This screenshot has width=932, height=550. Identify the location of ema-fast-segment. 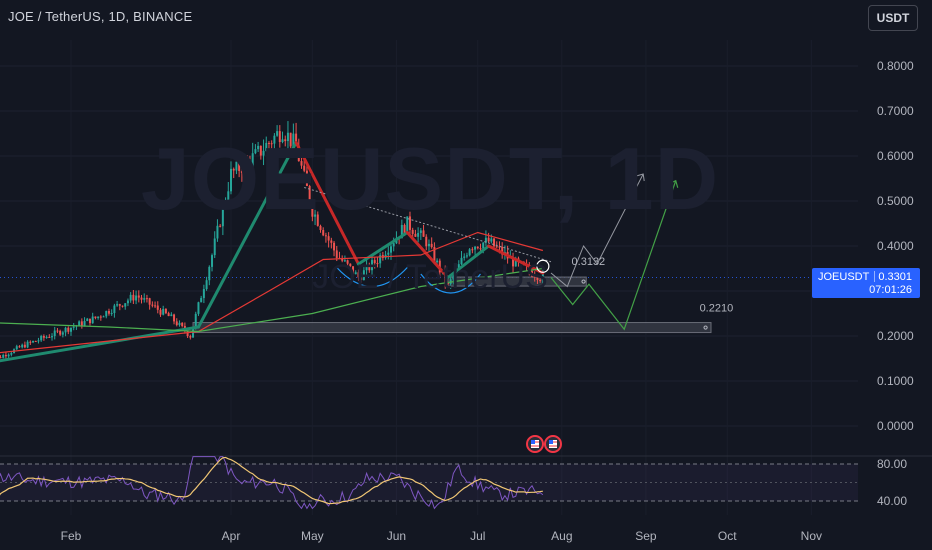
(100, 344).